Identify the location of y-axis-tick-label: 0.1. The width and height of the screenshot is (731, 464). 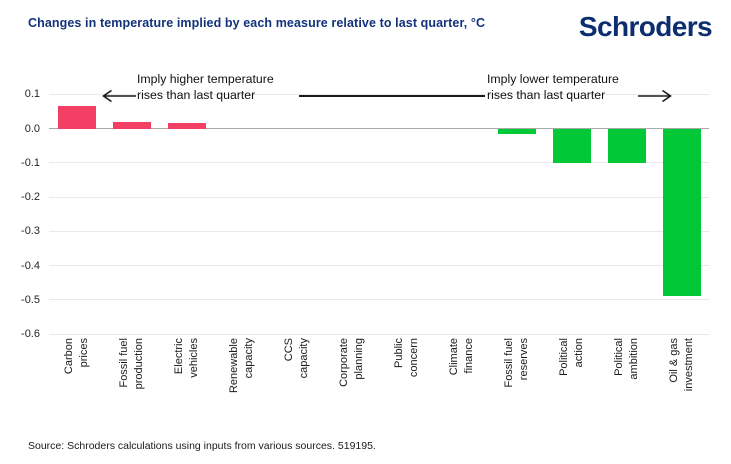
(32, 94).